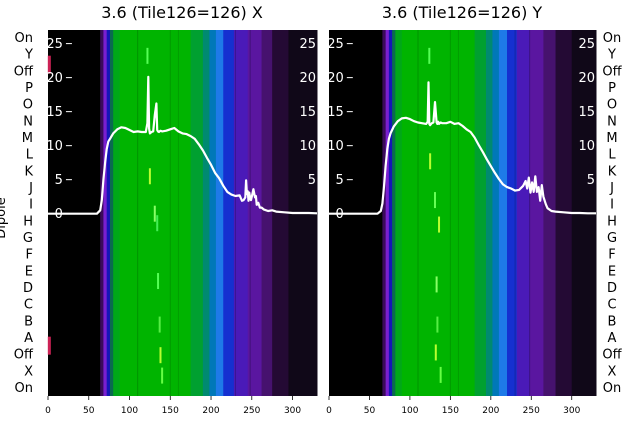 This screenshot has width=640, height=440. What do you see at coordinates (611, 188) in the screenshot?
I see `row-label: J` at bounding box center [611, 188].